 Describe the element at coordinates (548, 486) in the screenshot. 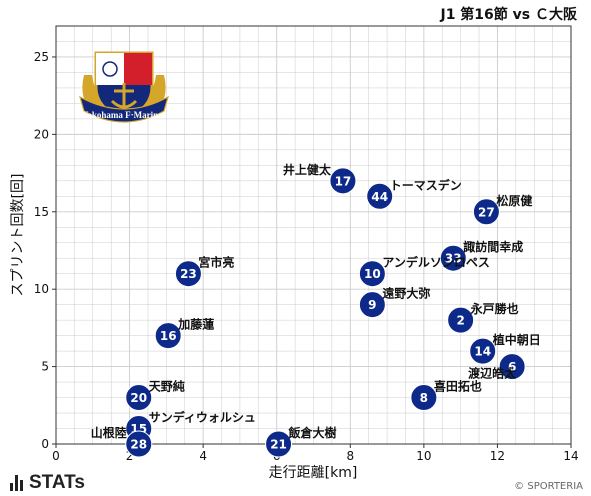

I see `copyright-credit: © SPORTERIA` at that location.